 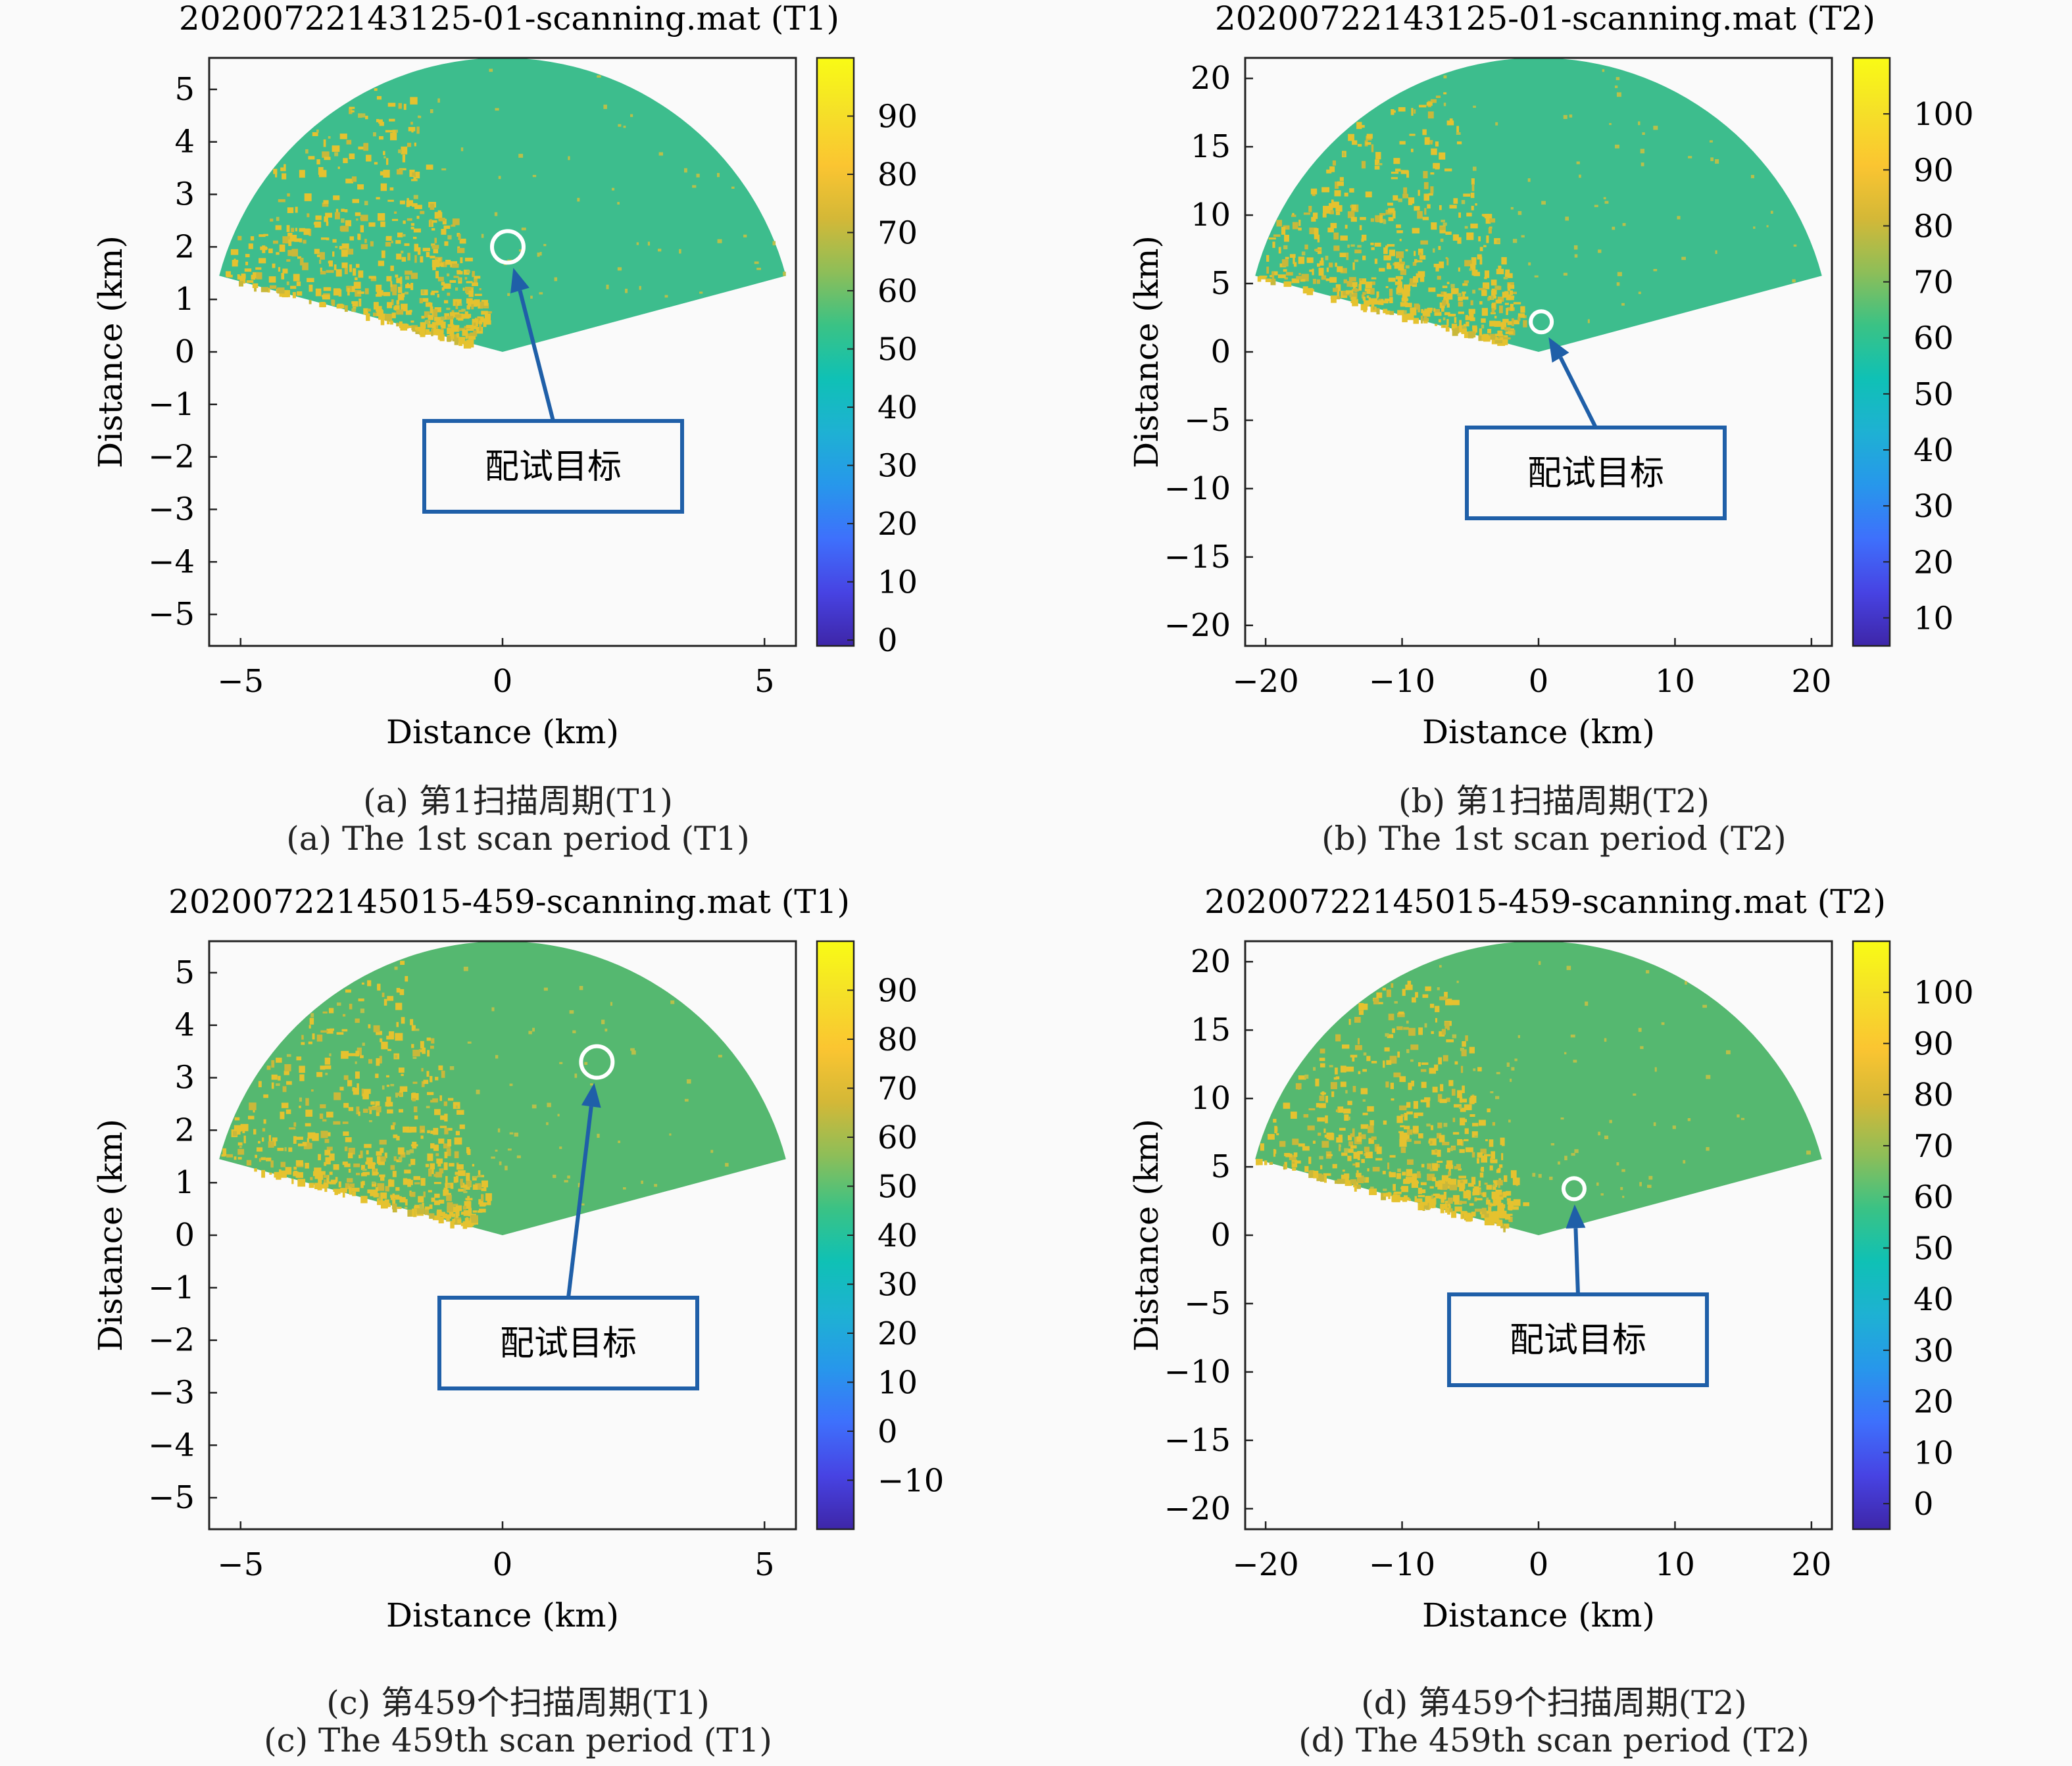 I want to click on x-tick-label: −10, so click(x=1402, y=681).